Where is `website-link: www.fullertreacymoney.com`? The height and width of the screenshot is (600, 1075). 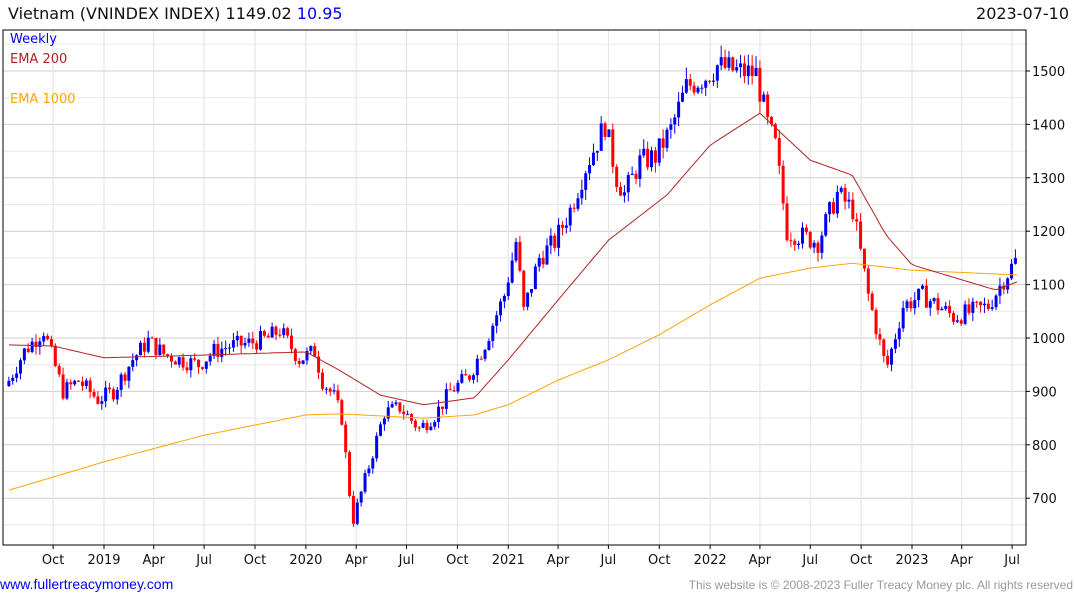 website-link: www.fullertreacymoney.com is located at coordinates (87, 584).